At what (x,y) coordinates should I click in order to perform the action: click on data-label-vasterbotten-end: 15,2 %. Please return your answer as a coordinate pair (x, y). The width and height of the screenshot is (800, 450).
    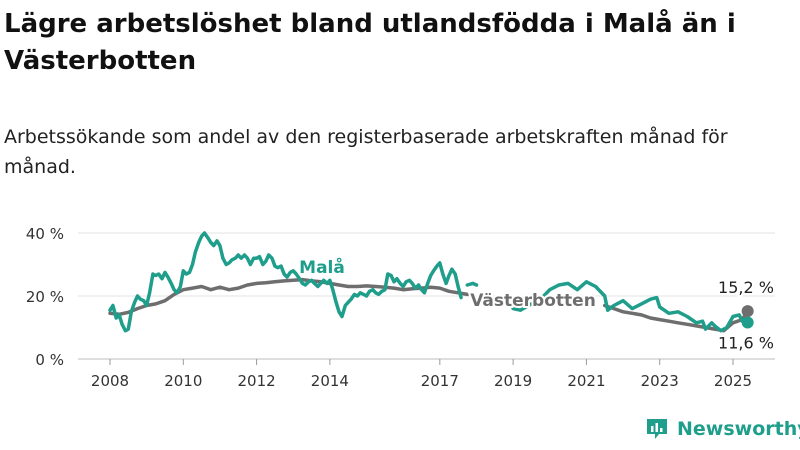
    Looking at the image, I should click on (746, 287).